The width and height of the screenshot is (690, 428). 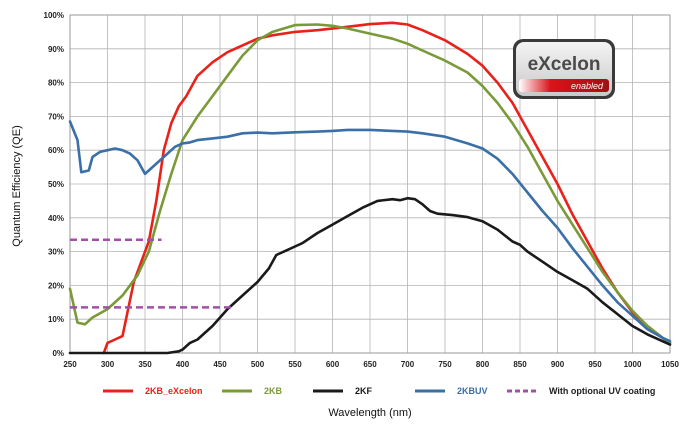 What do you see at coordinates (483, 364) in the screenshot?
I see `x-tick-label: 800` at bounding box center [483, 364].